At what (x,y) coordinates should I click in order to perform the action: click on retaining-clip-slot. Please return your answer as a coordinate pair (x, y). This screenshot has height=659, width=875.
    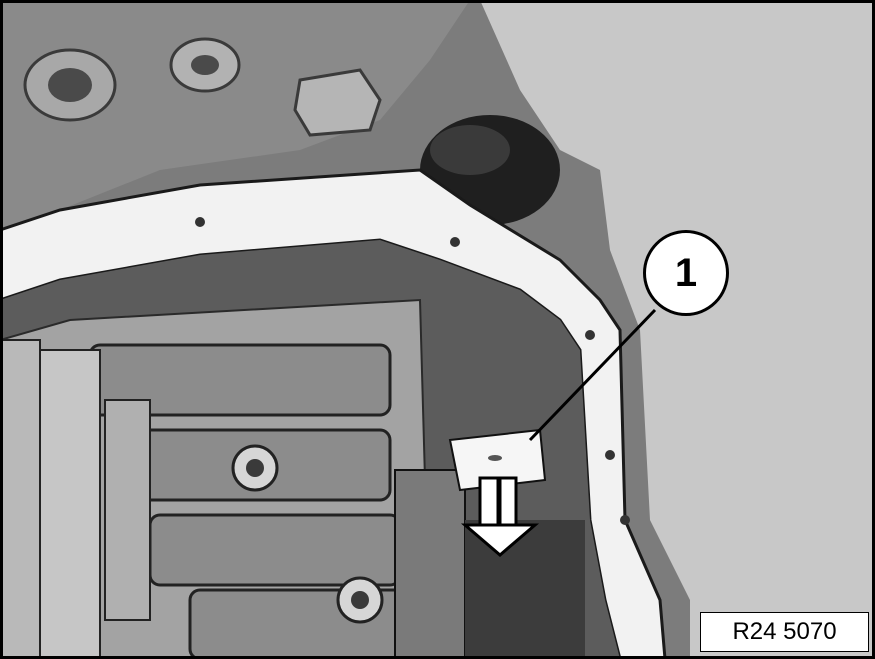
    Looking at the image, I should click on (495, 458).